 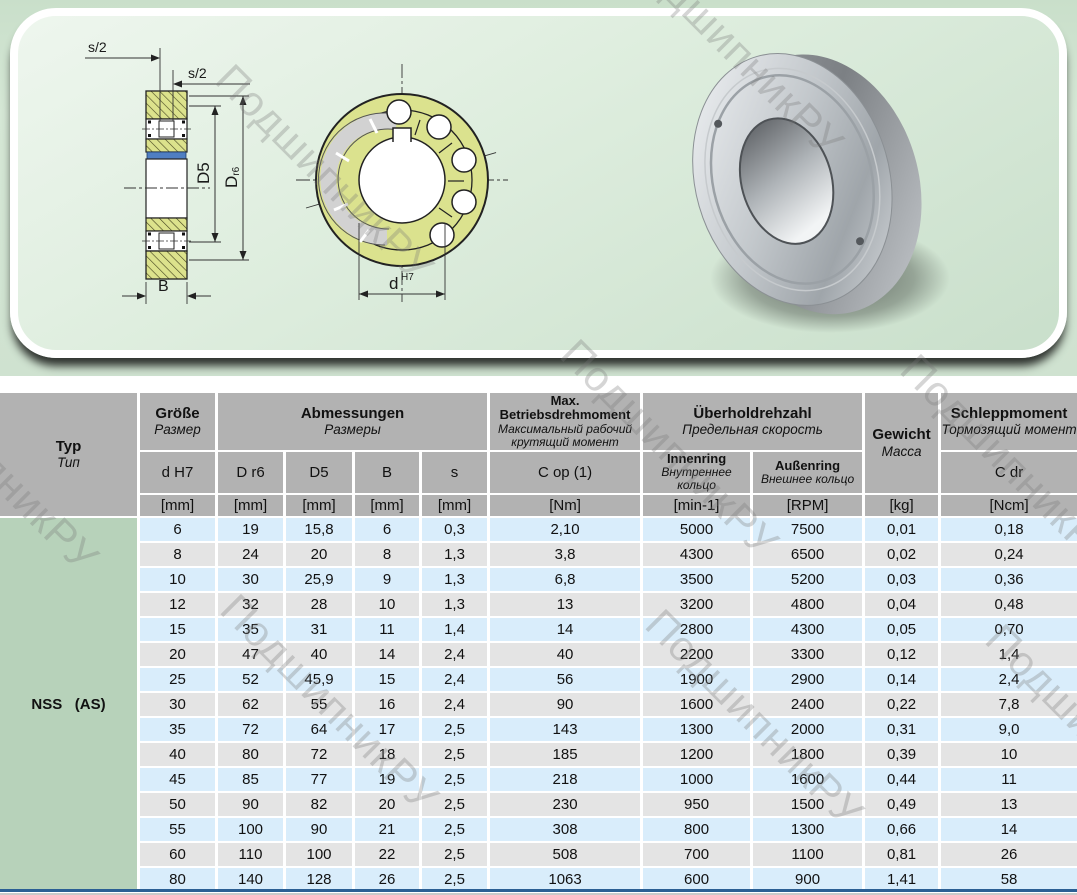 I want to click on table-cell: 0,02, so click(x=902, y=554).